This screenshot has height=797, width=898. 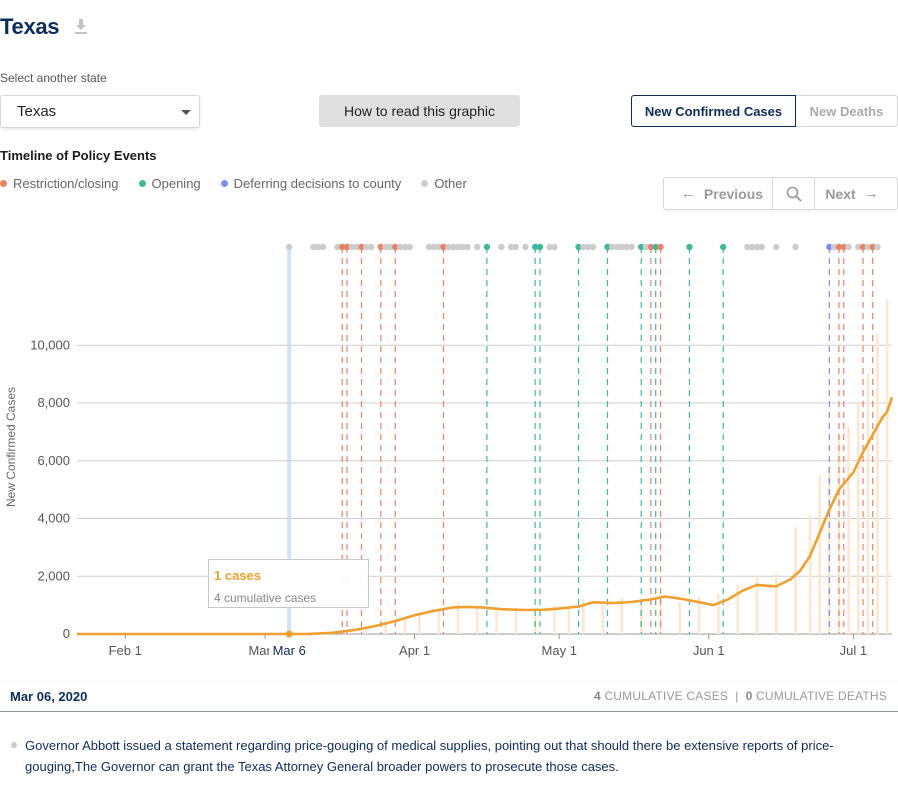 I want to click on search-icon, so click(x=794, y=194).